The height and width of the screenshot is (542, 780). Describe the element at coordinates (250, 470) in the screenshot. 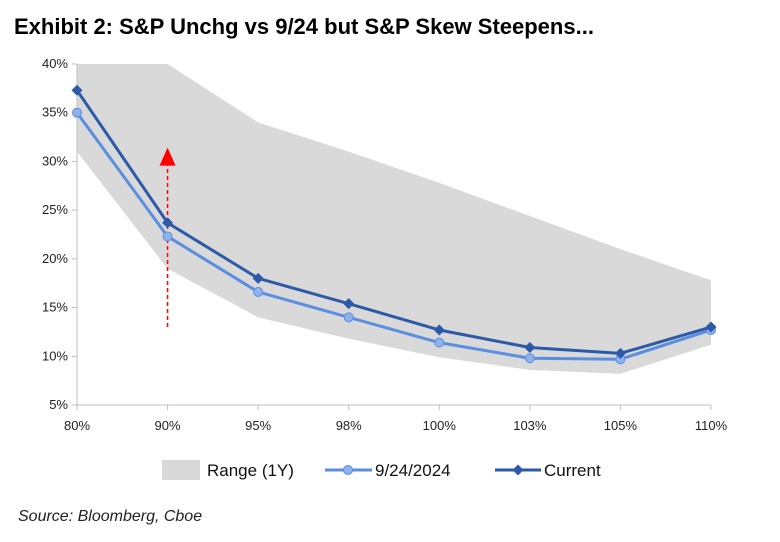

I see `legend-label-range: Range (1Y)` at that location.